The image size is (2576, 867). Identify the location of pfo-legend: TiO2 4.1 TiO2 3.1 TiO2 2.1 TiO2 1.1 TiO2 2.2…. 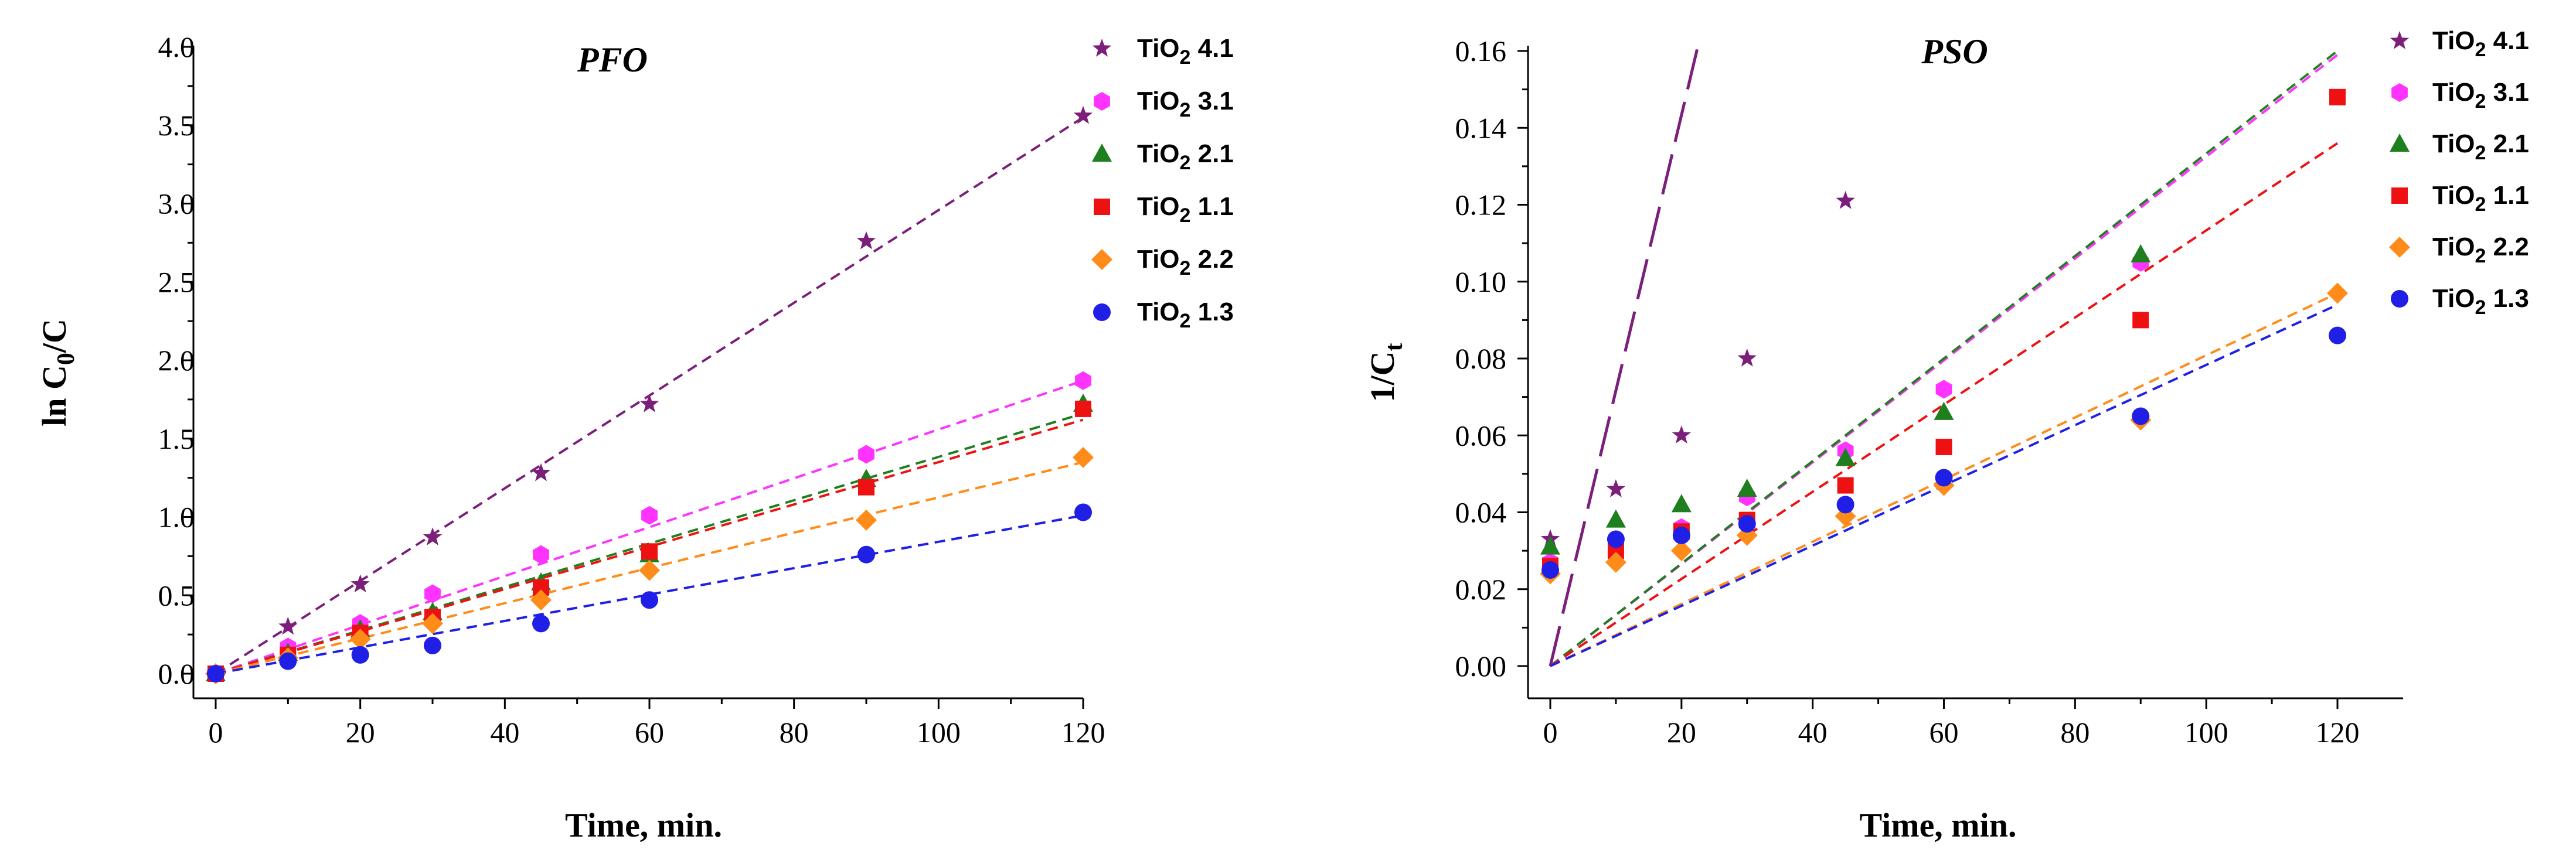
(1162, 183).